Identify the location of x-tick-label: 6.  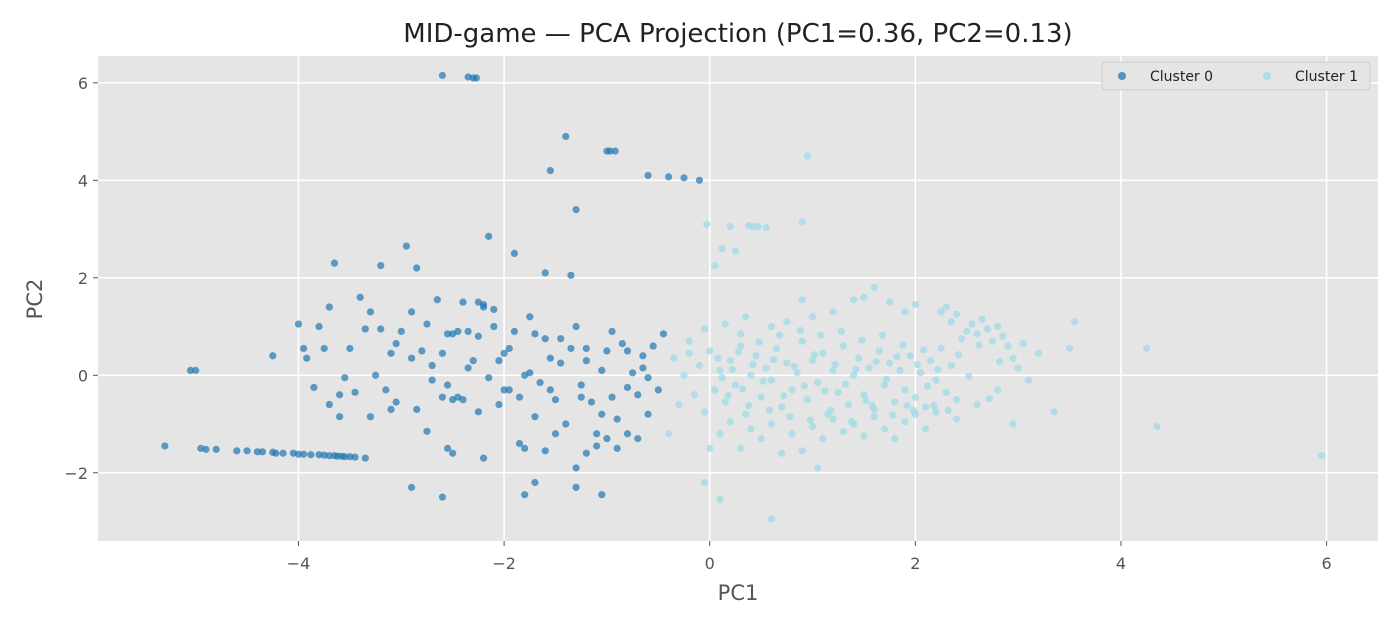
(1327, 563).